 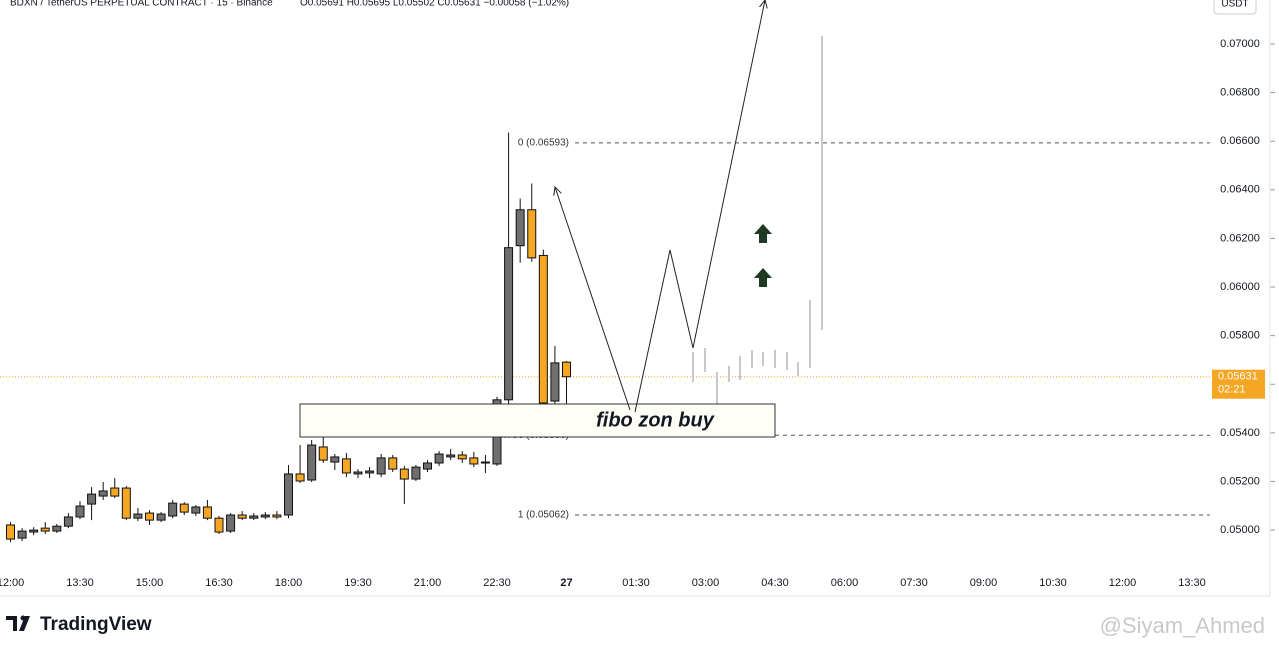 What do you see at coordinates (1240, 93) in the screenshot?
I see `y-tick-label: 0.06800` at bounding box center [1240, 93].